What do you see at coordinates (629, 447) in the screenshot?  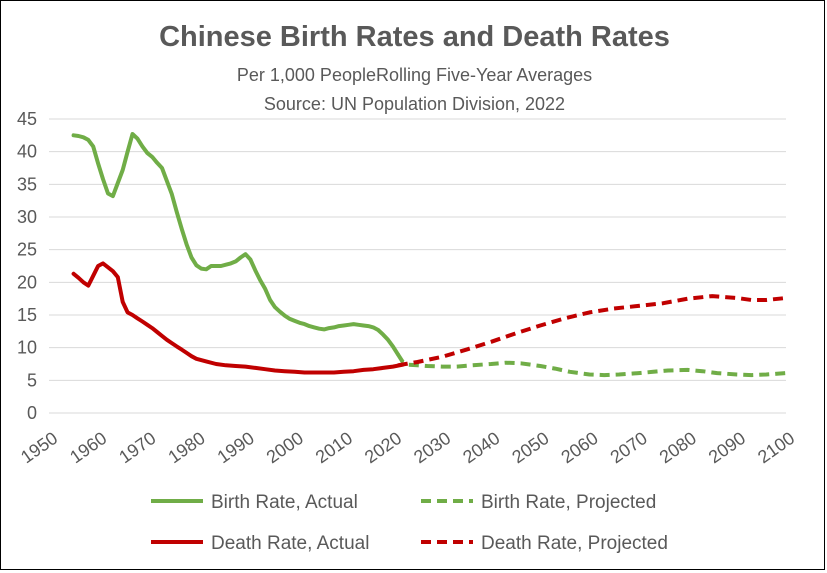 I see `x-tick-label: 2070` at bounding box center [629, 447].